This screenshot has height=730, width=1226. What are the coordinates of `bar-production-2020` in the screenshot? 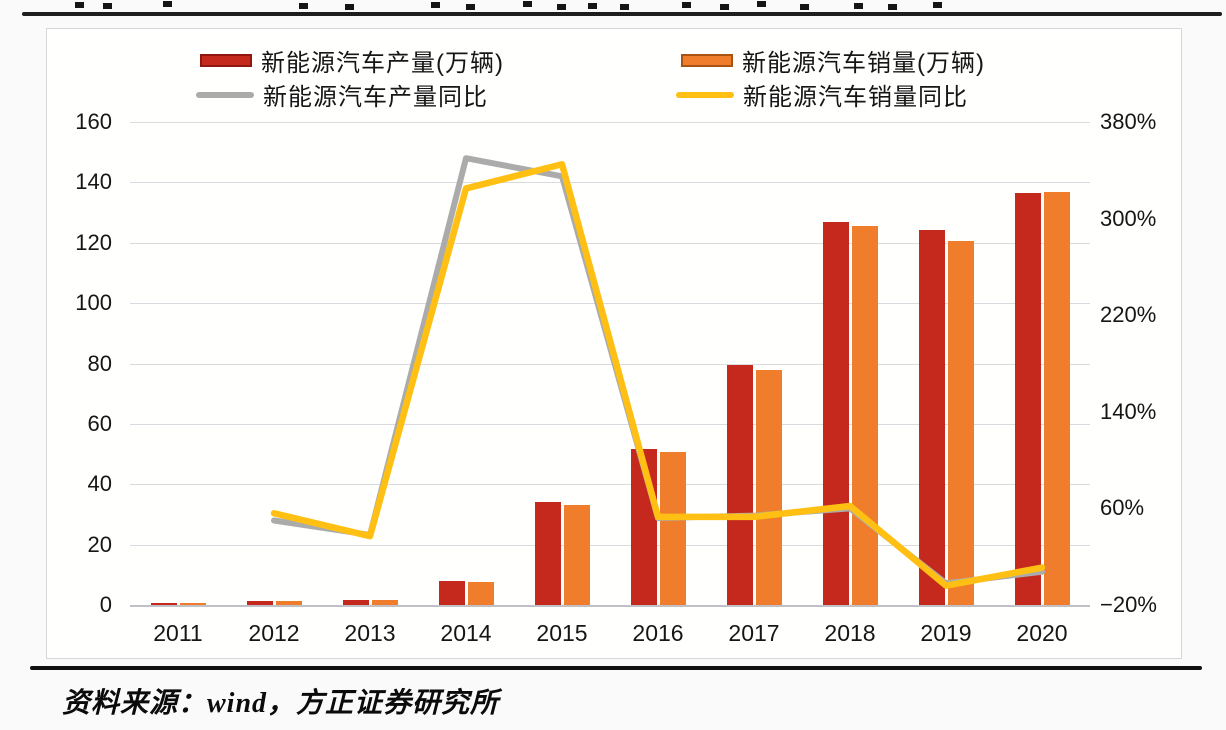 It's located at (1027, 398).